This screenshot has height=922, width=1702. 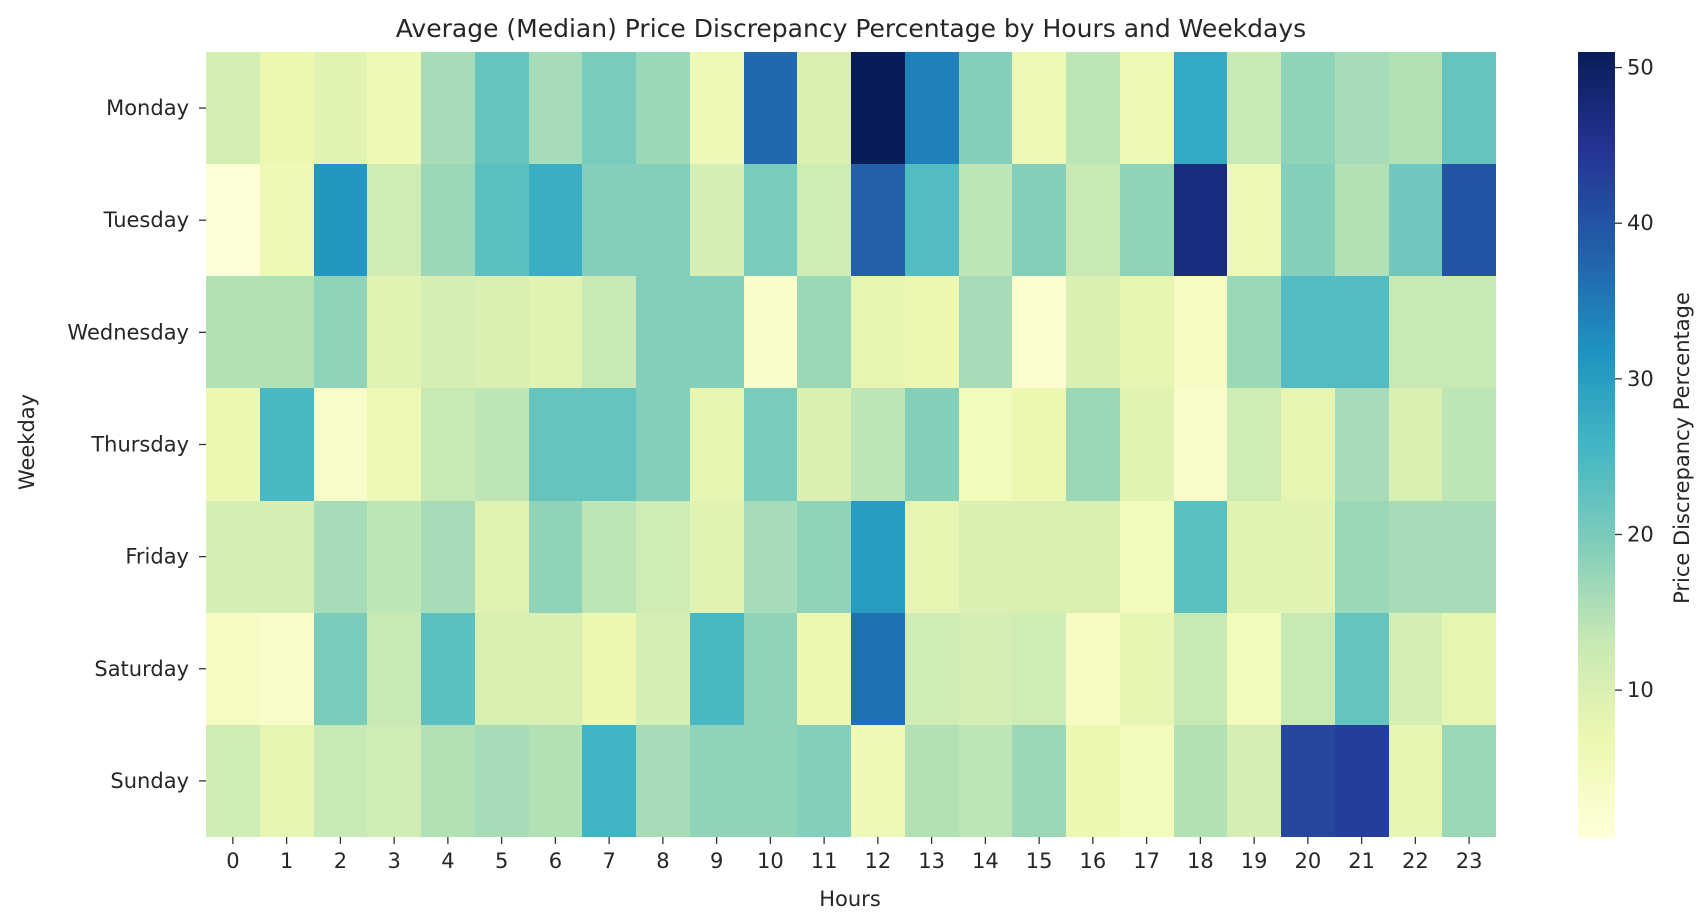 What do you see at coordinates (770, 861) in the screenshot?
I see `x-tick-label: 10` at bounding box center [770, 861].